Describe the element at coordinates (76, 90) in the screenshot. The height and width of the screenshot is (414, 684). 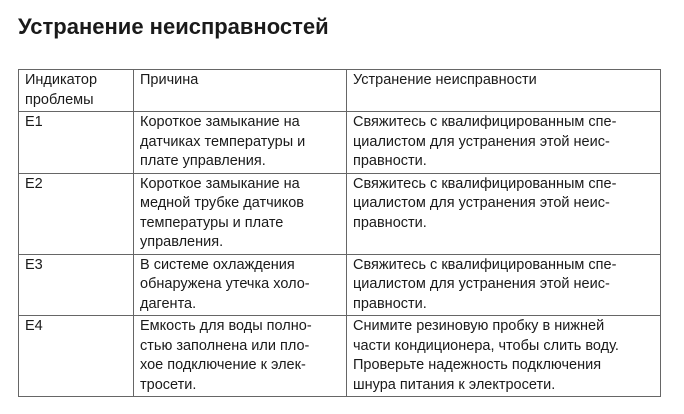
I see `header-indicator: Индикатор проблемы` at that location.